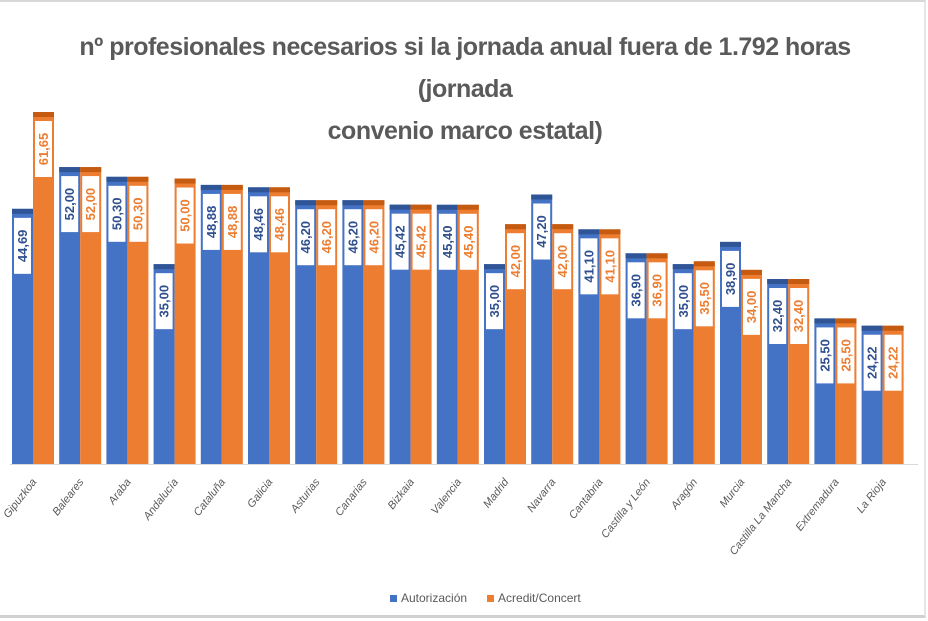 The width and height of the screenshot is (928, 621). I want to click on data-label-acredit-concert-baleares: 52,00, so click(90, 204).